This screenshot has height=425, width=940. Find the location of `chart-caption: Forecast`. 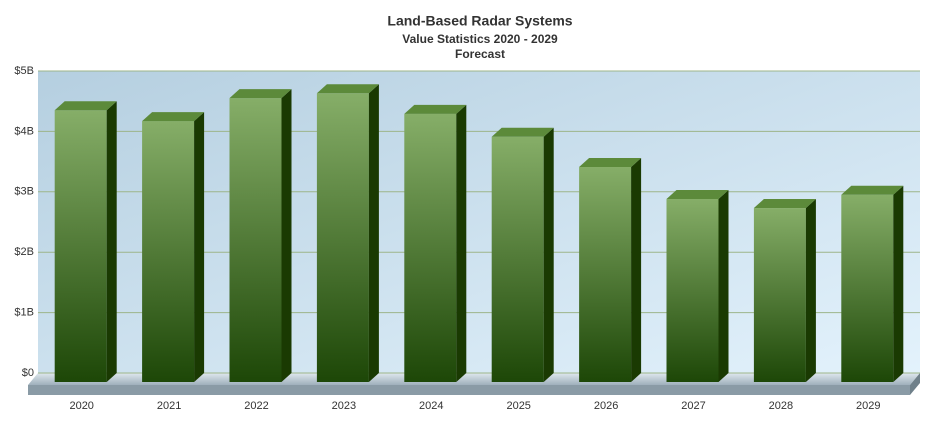

chart-caption: Forecast is located at coordinates (480, 54).